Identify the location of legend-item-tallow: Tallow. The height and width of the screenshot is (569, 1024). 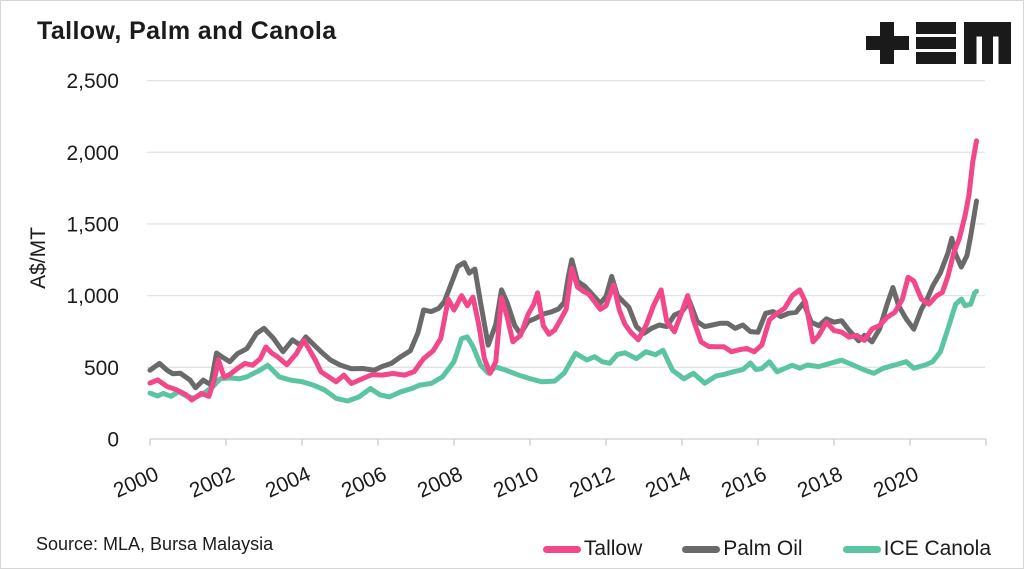
(592, 549).